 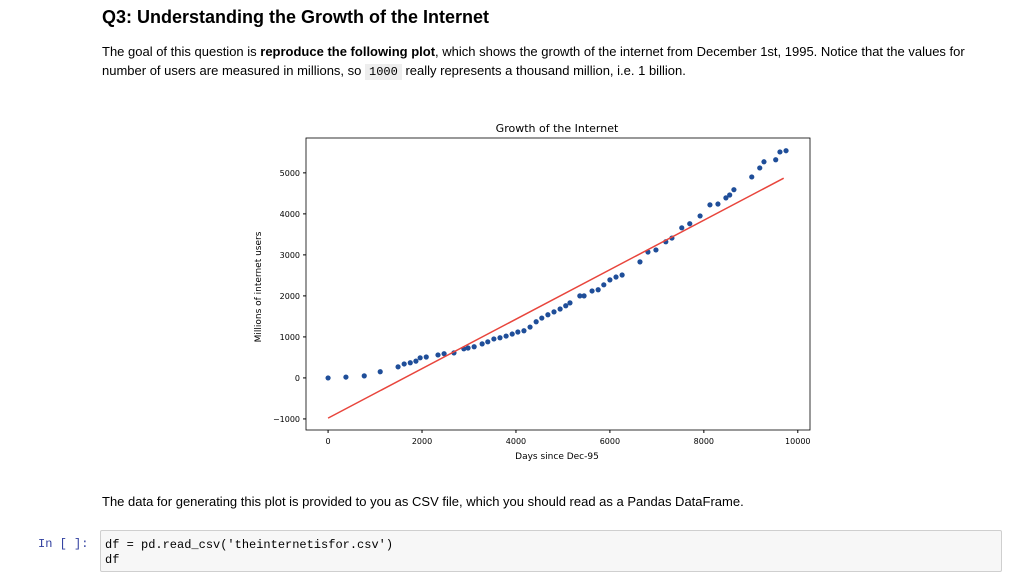 What do you see at coordinates (259, 286) in the screenshot?
I see `y-axis-label: Millions of internet users` at bounding box center [259, 286].